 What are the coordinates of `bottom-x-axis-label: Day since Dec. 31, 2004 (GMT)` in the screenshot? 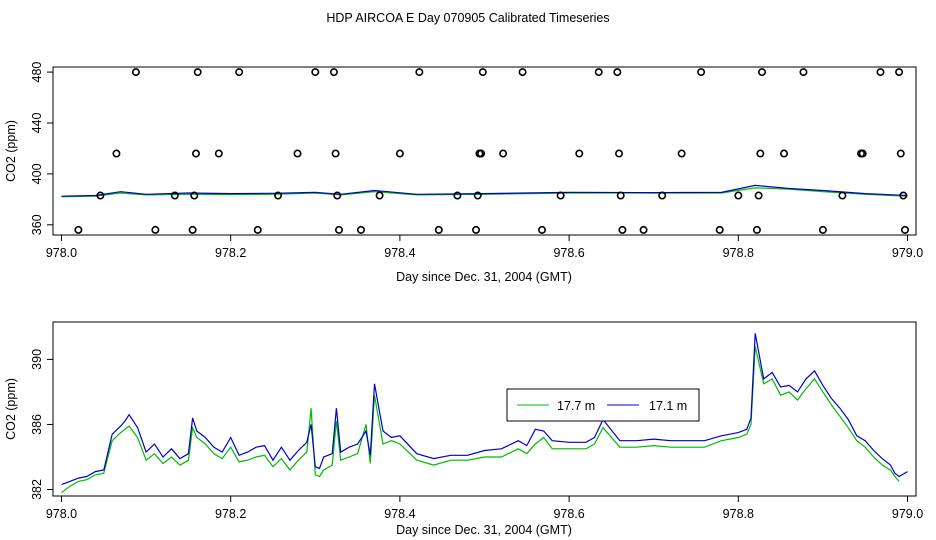 It's located at (484, 530).